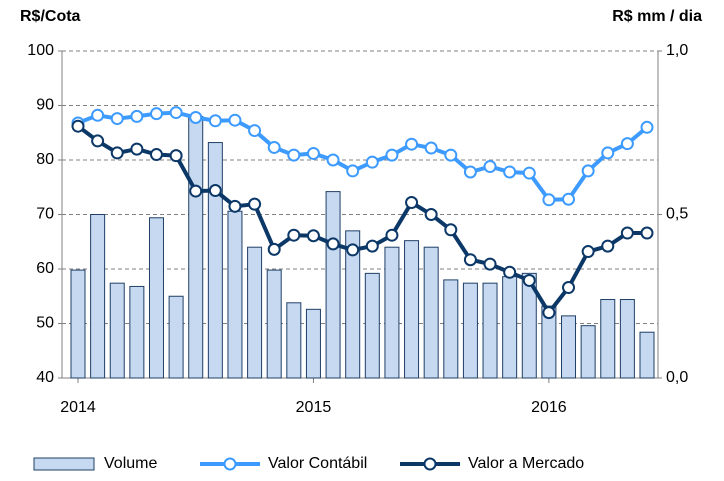 This screenshot has height=481, width=724. What do you see at coordinates (314, 407) in the screenshot?
I see `x-tick-label: 2015` at bounding box center [314, 407].